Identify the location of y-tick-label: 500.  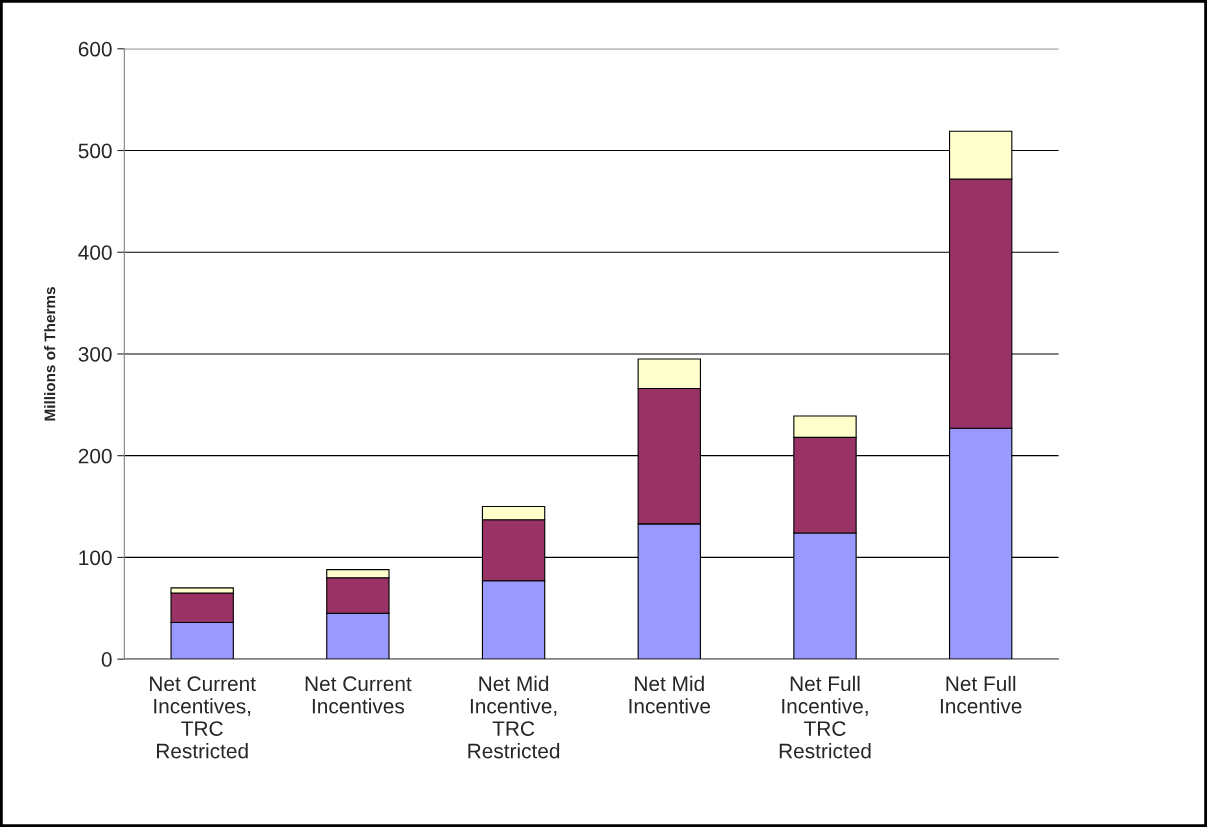
(95, 151).